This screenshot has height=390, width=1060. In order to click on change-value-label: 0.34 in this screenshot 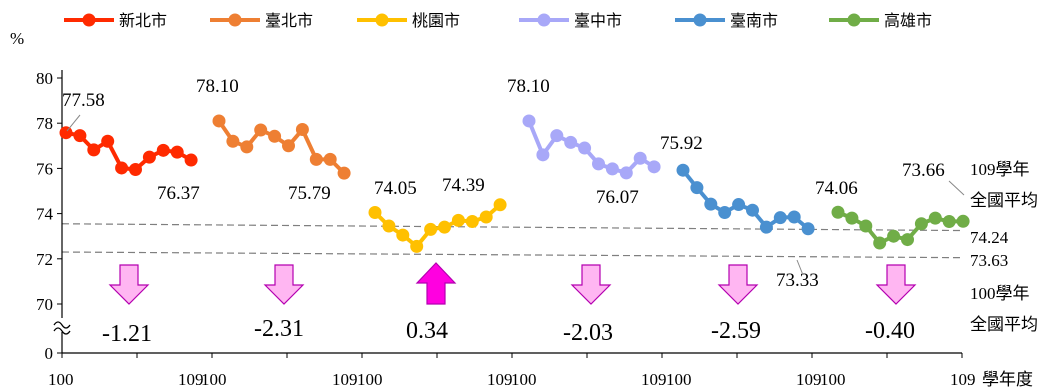, I will do `click(427, 331)`.